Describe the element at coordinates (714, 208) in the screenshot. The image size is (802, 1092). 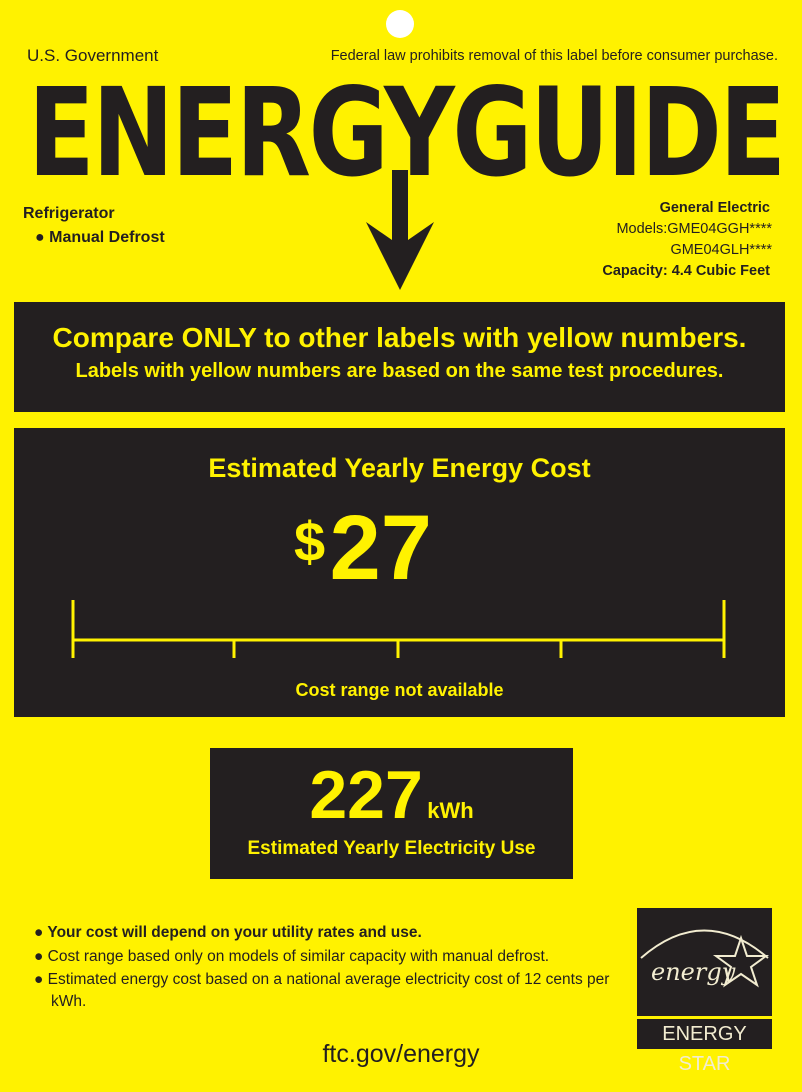
I see `brand: General Electric` at that location.